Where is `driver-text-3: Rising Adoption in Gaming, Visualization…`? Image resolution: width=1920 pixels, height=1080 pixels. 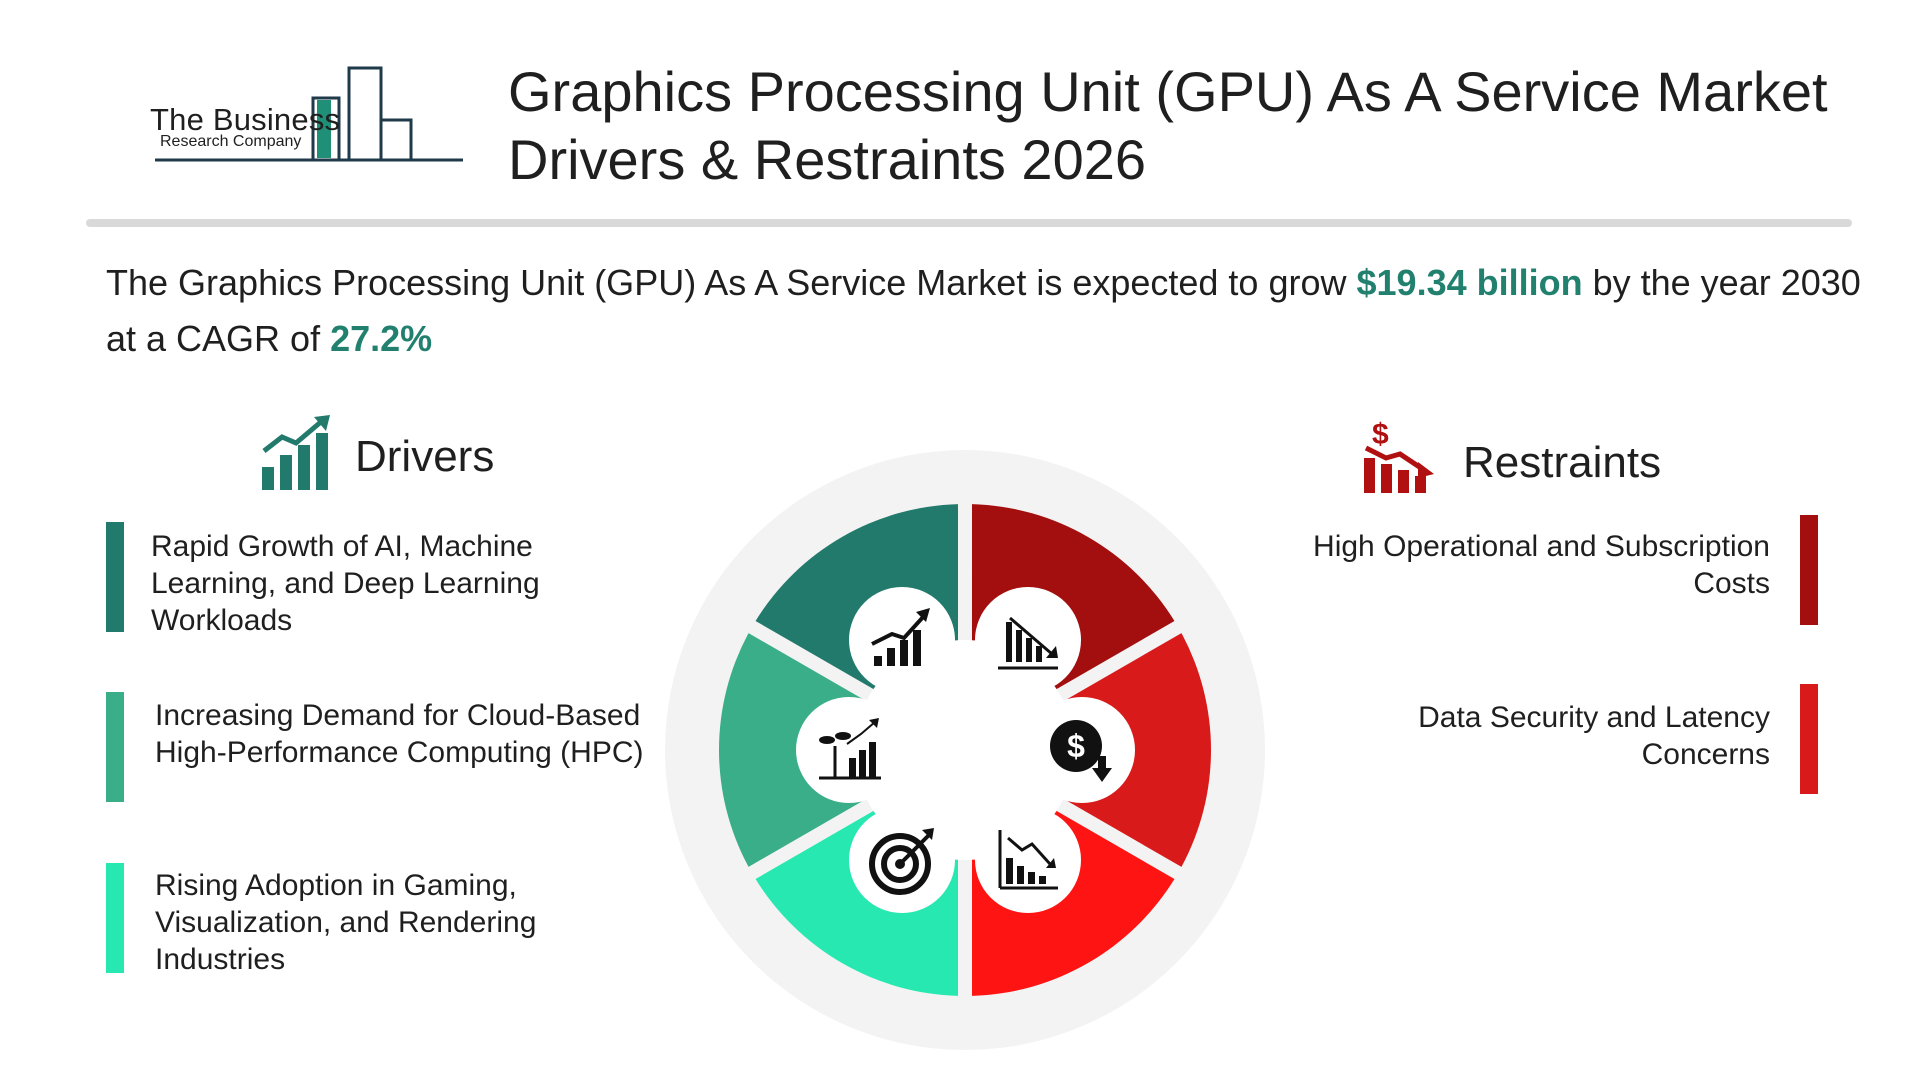 driver-text-3: Rising Adoption in Gaming, Visualization… is located at coordinates (346, 922).